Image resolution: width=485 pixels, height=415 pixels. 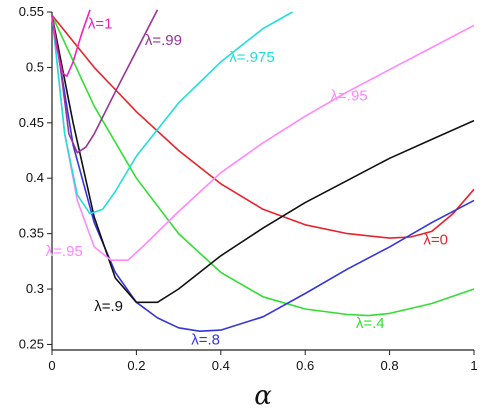 I want to click on y-tick-label: 0.5, so click(x=35, y=66).